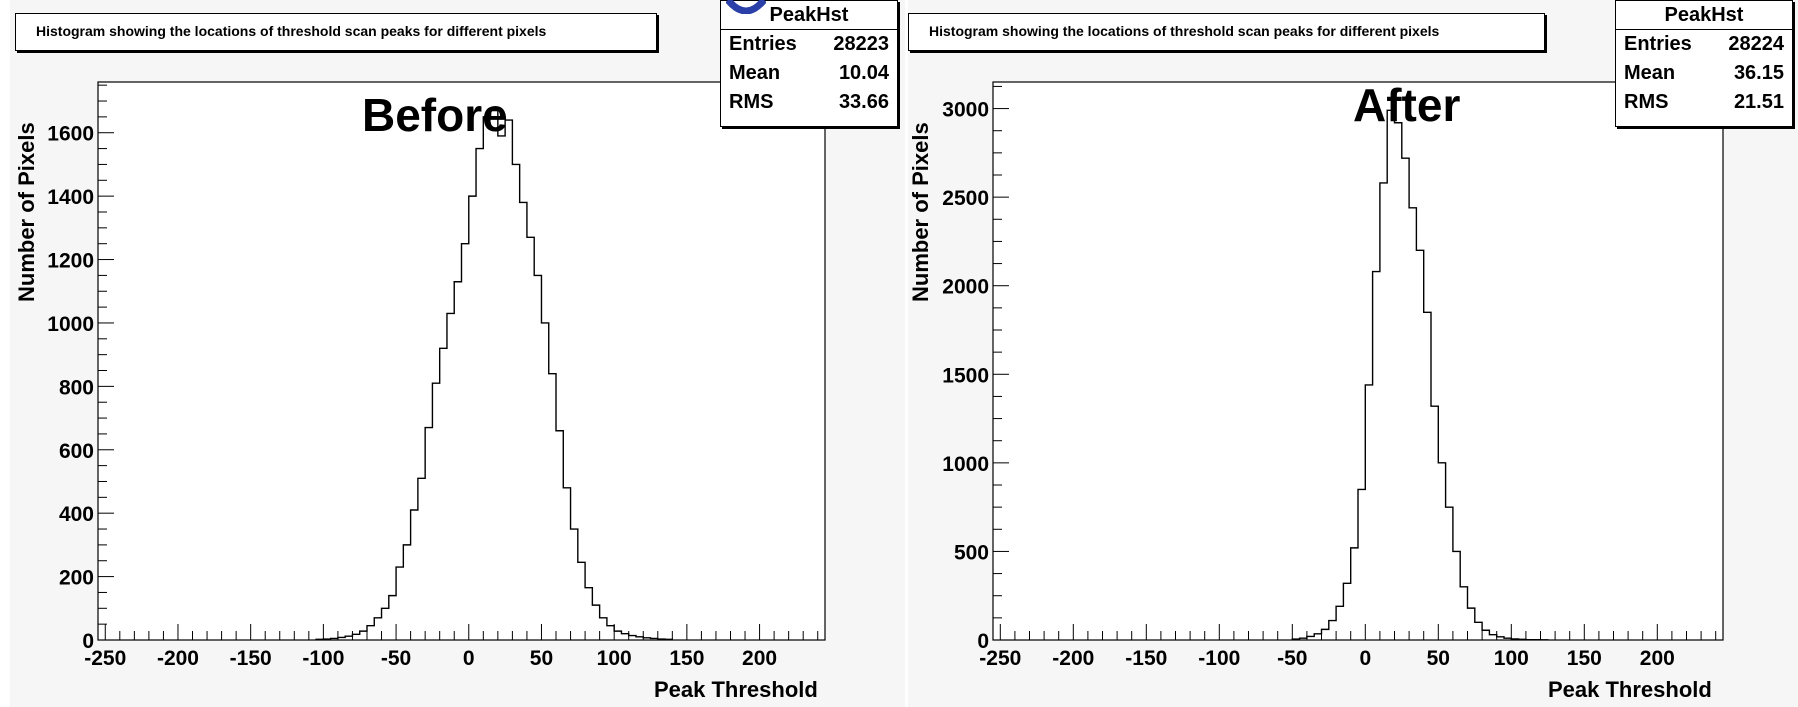 The width and height of the screenshot is (1798, 707). Describe the element at coordinates (1420, 375) in the screenshot. I see `histogram-series` at that location.